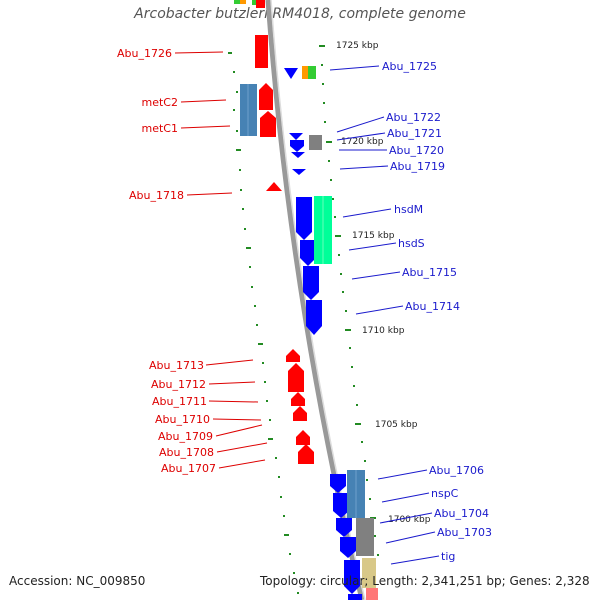  I want to click on scale-label-1725: 1725 kbp, so click(357, 46).